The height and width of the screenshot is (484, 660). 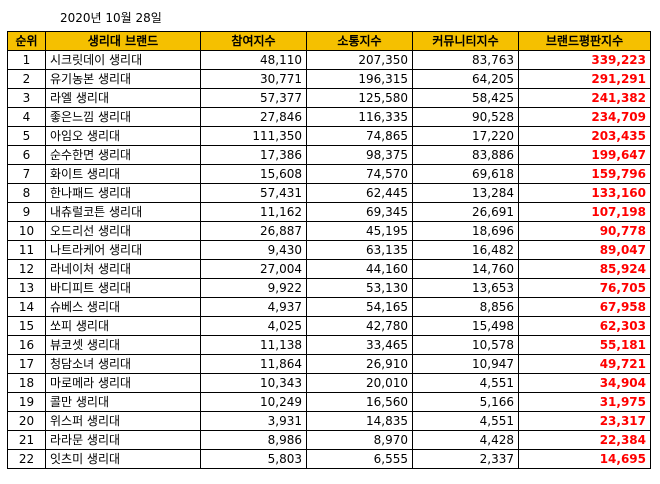 I want to click on reputation-index-cell: 107,198, so click(x=584, y=212).